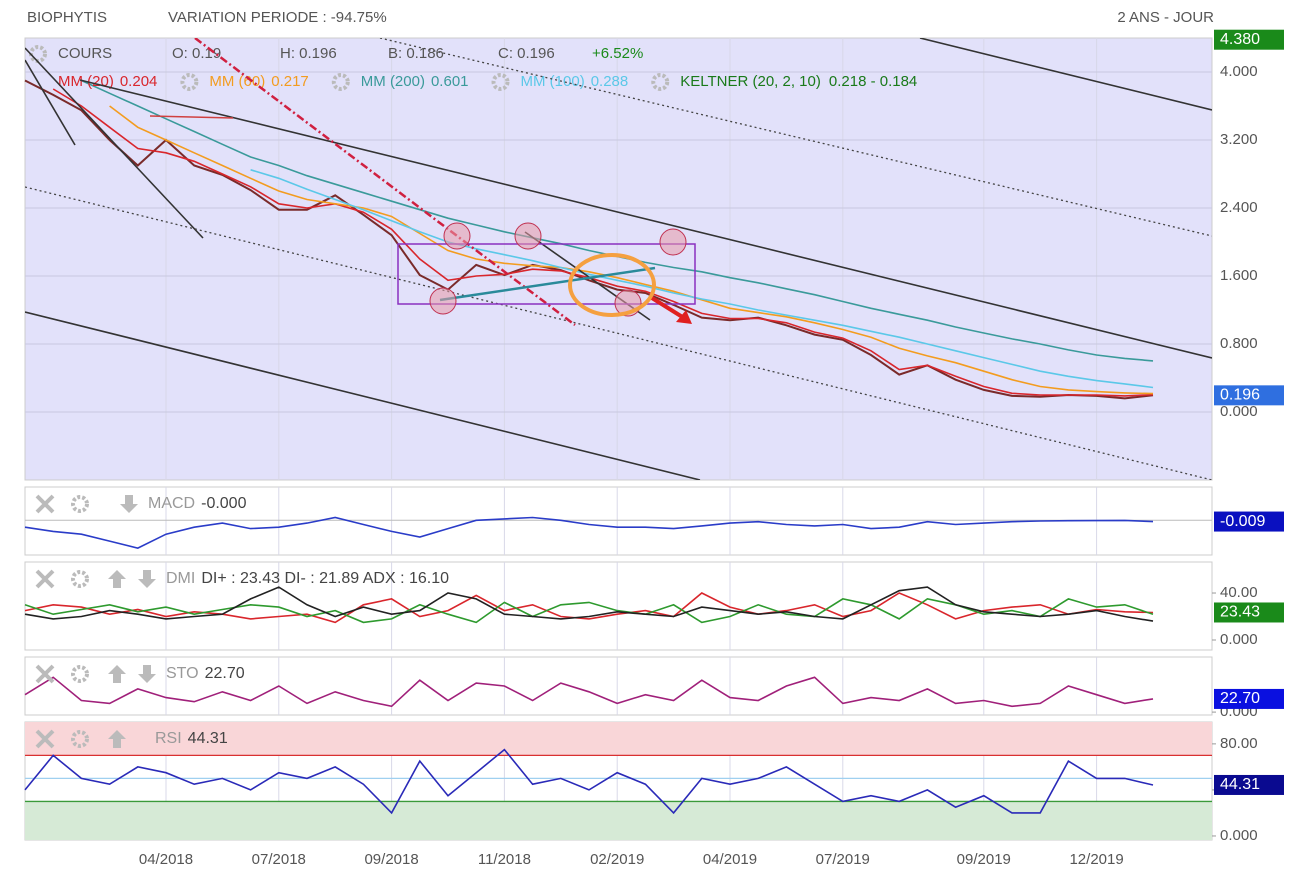 The height and width of the screenshot is (886, 1308). What do you see at coordinates (1240, 784) in the screenshot?
I see `value-box-label: 44.31` at bounding box center [1240, 784].